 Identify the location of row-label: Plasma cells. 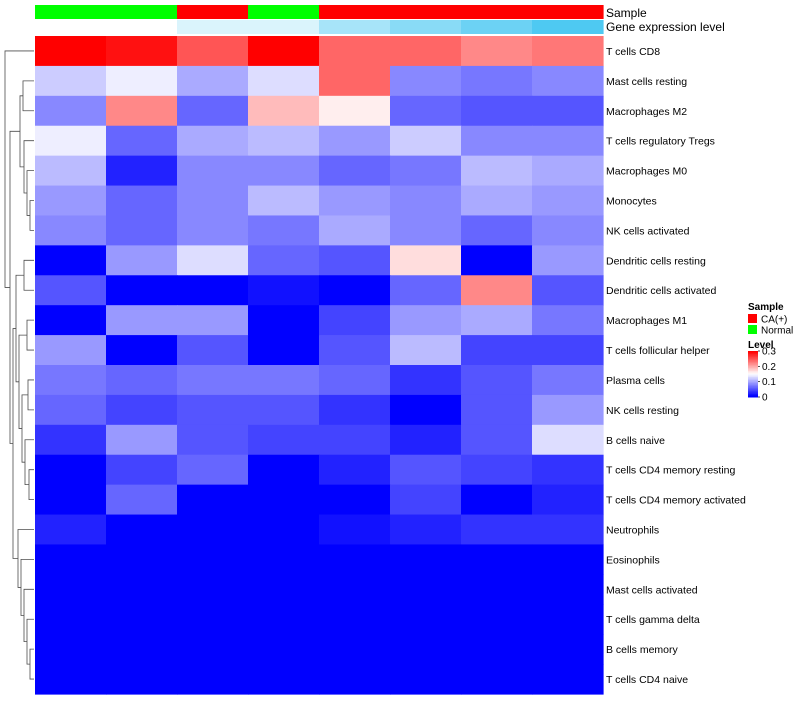
(635, 381).